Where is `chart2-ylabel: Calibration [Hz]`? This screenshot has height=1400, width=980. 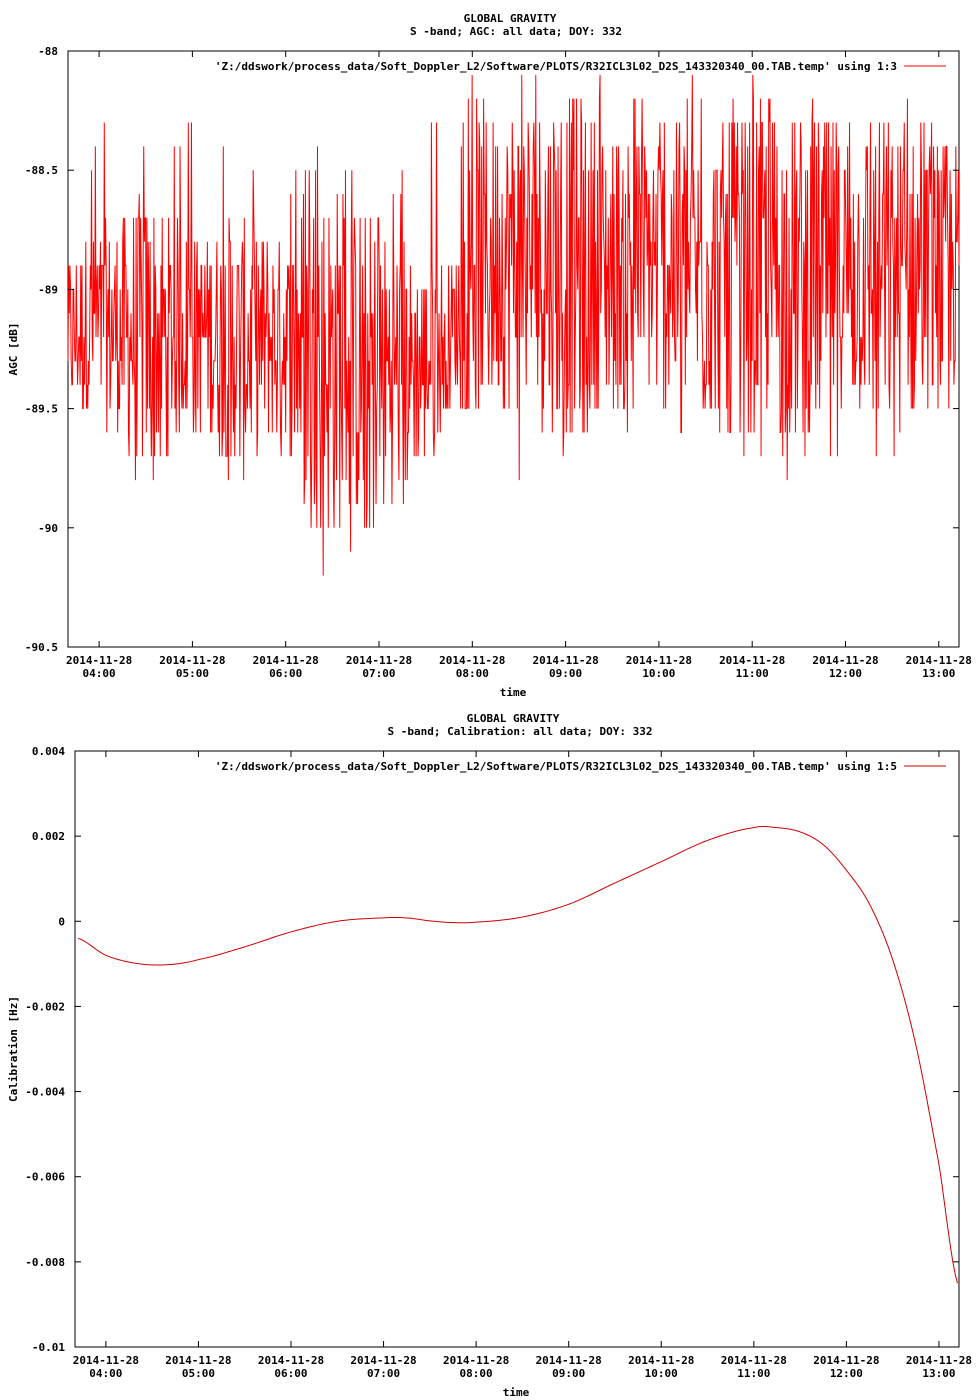
chart2-ylabel: Calibration [Hz] is located at coordinates (13, 1049).